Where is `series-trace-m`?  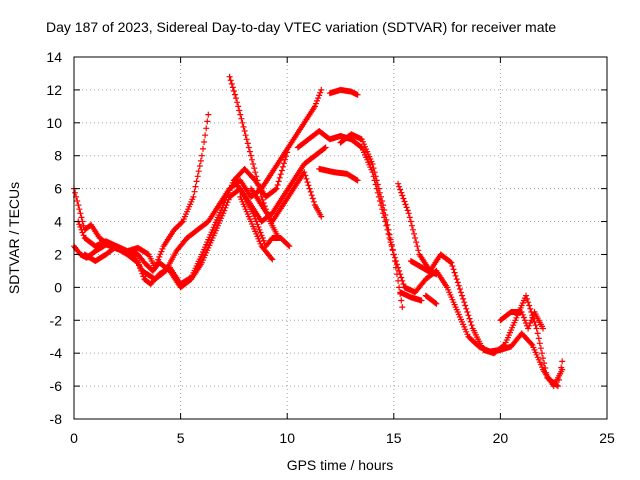
series-trace-m is located at coordinates (480, 285).